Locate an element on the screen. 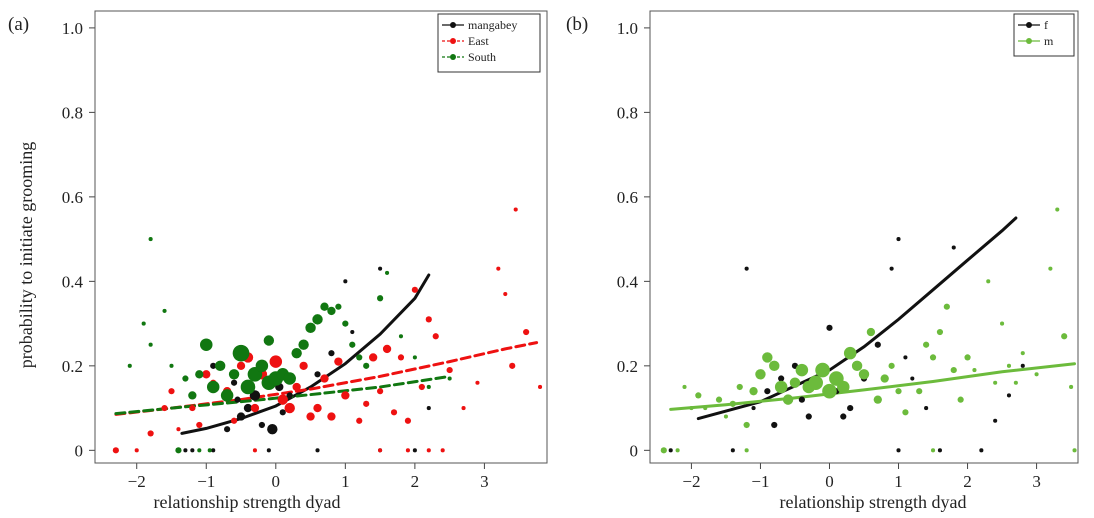 This screenshot has width=1094, height=518. panel-a-label: (a) is located at coordinates (18, 24).